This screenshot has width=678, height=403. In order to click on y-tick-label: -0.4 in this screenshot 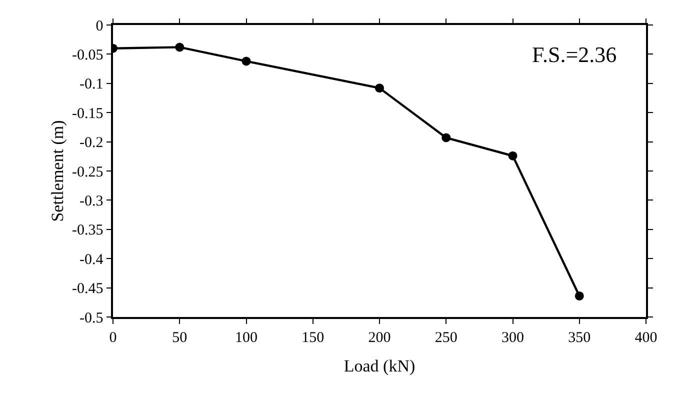, I will do `click(92, 260)`.